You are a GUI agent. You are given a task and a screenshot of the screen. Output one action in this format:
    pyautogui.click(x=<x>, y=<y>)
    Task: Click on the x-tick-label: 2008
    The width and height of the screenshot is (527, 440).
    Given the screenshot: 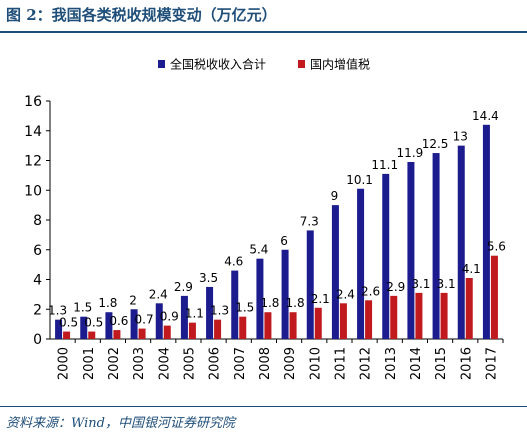 What is the action you would take?
    pyautogui.click(x=265, y=363)
    